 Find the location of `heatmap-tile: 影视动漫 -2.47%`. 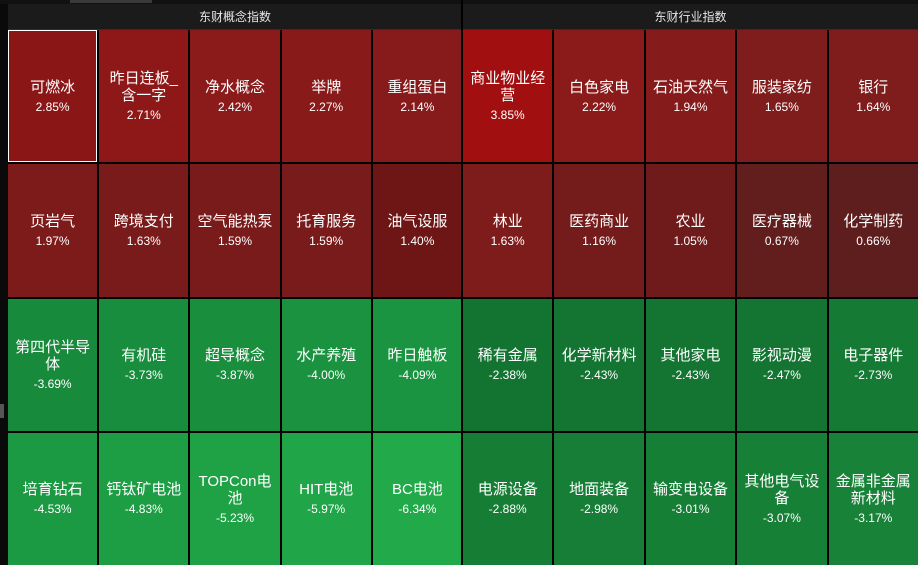

heatmap-tile: 影视动漫 -2.47% is located at coordinates (782, 364).